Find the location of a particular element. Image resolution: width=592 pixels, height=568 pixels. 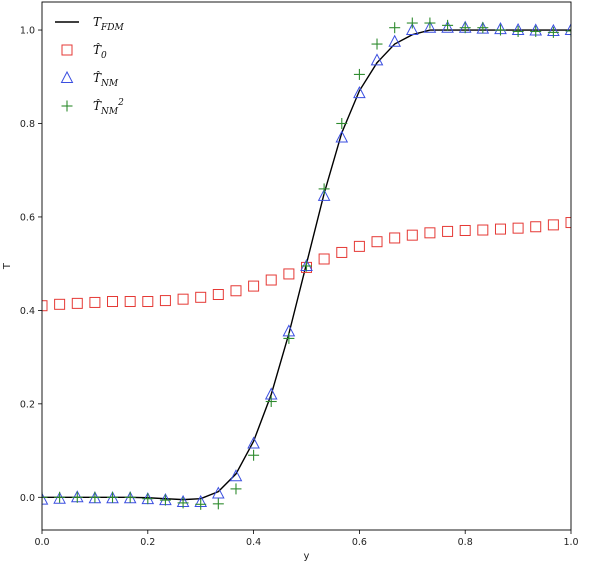

legend-item-T_FDM: TFDM is located at coordinates (89, 24).